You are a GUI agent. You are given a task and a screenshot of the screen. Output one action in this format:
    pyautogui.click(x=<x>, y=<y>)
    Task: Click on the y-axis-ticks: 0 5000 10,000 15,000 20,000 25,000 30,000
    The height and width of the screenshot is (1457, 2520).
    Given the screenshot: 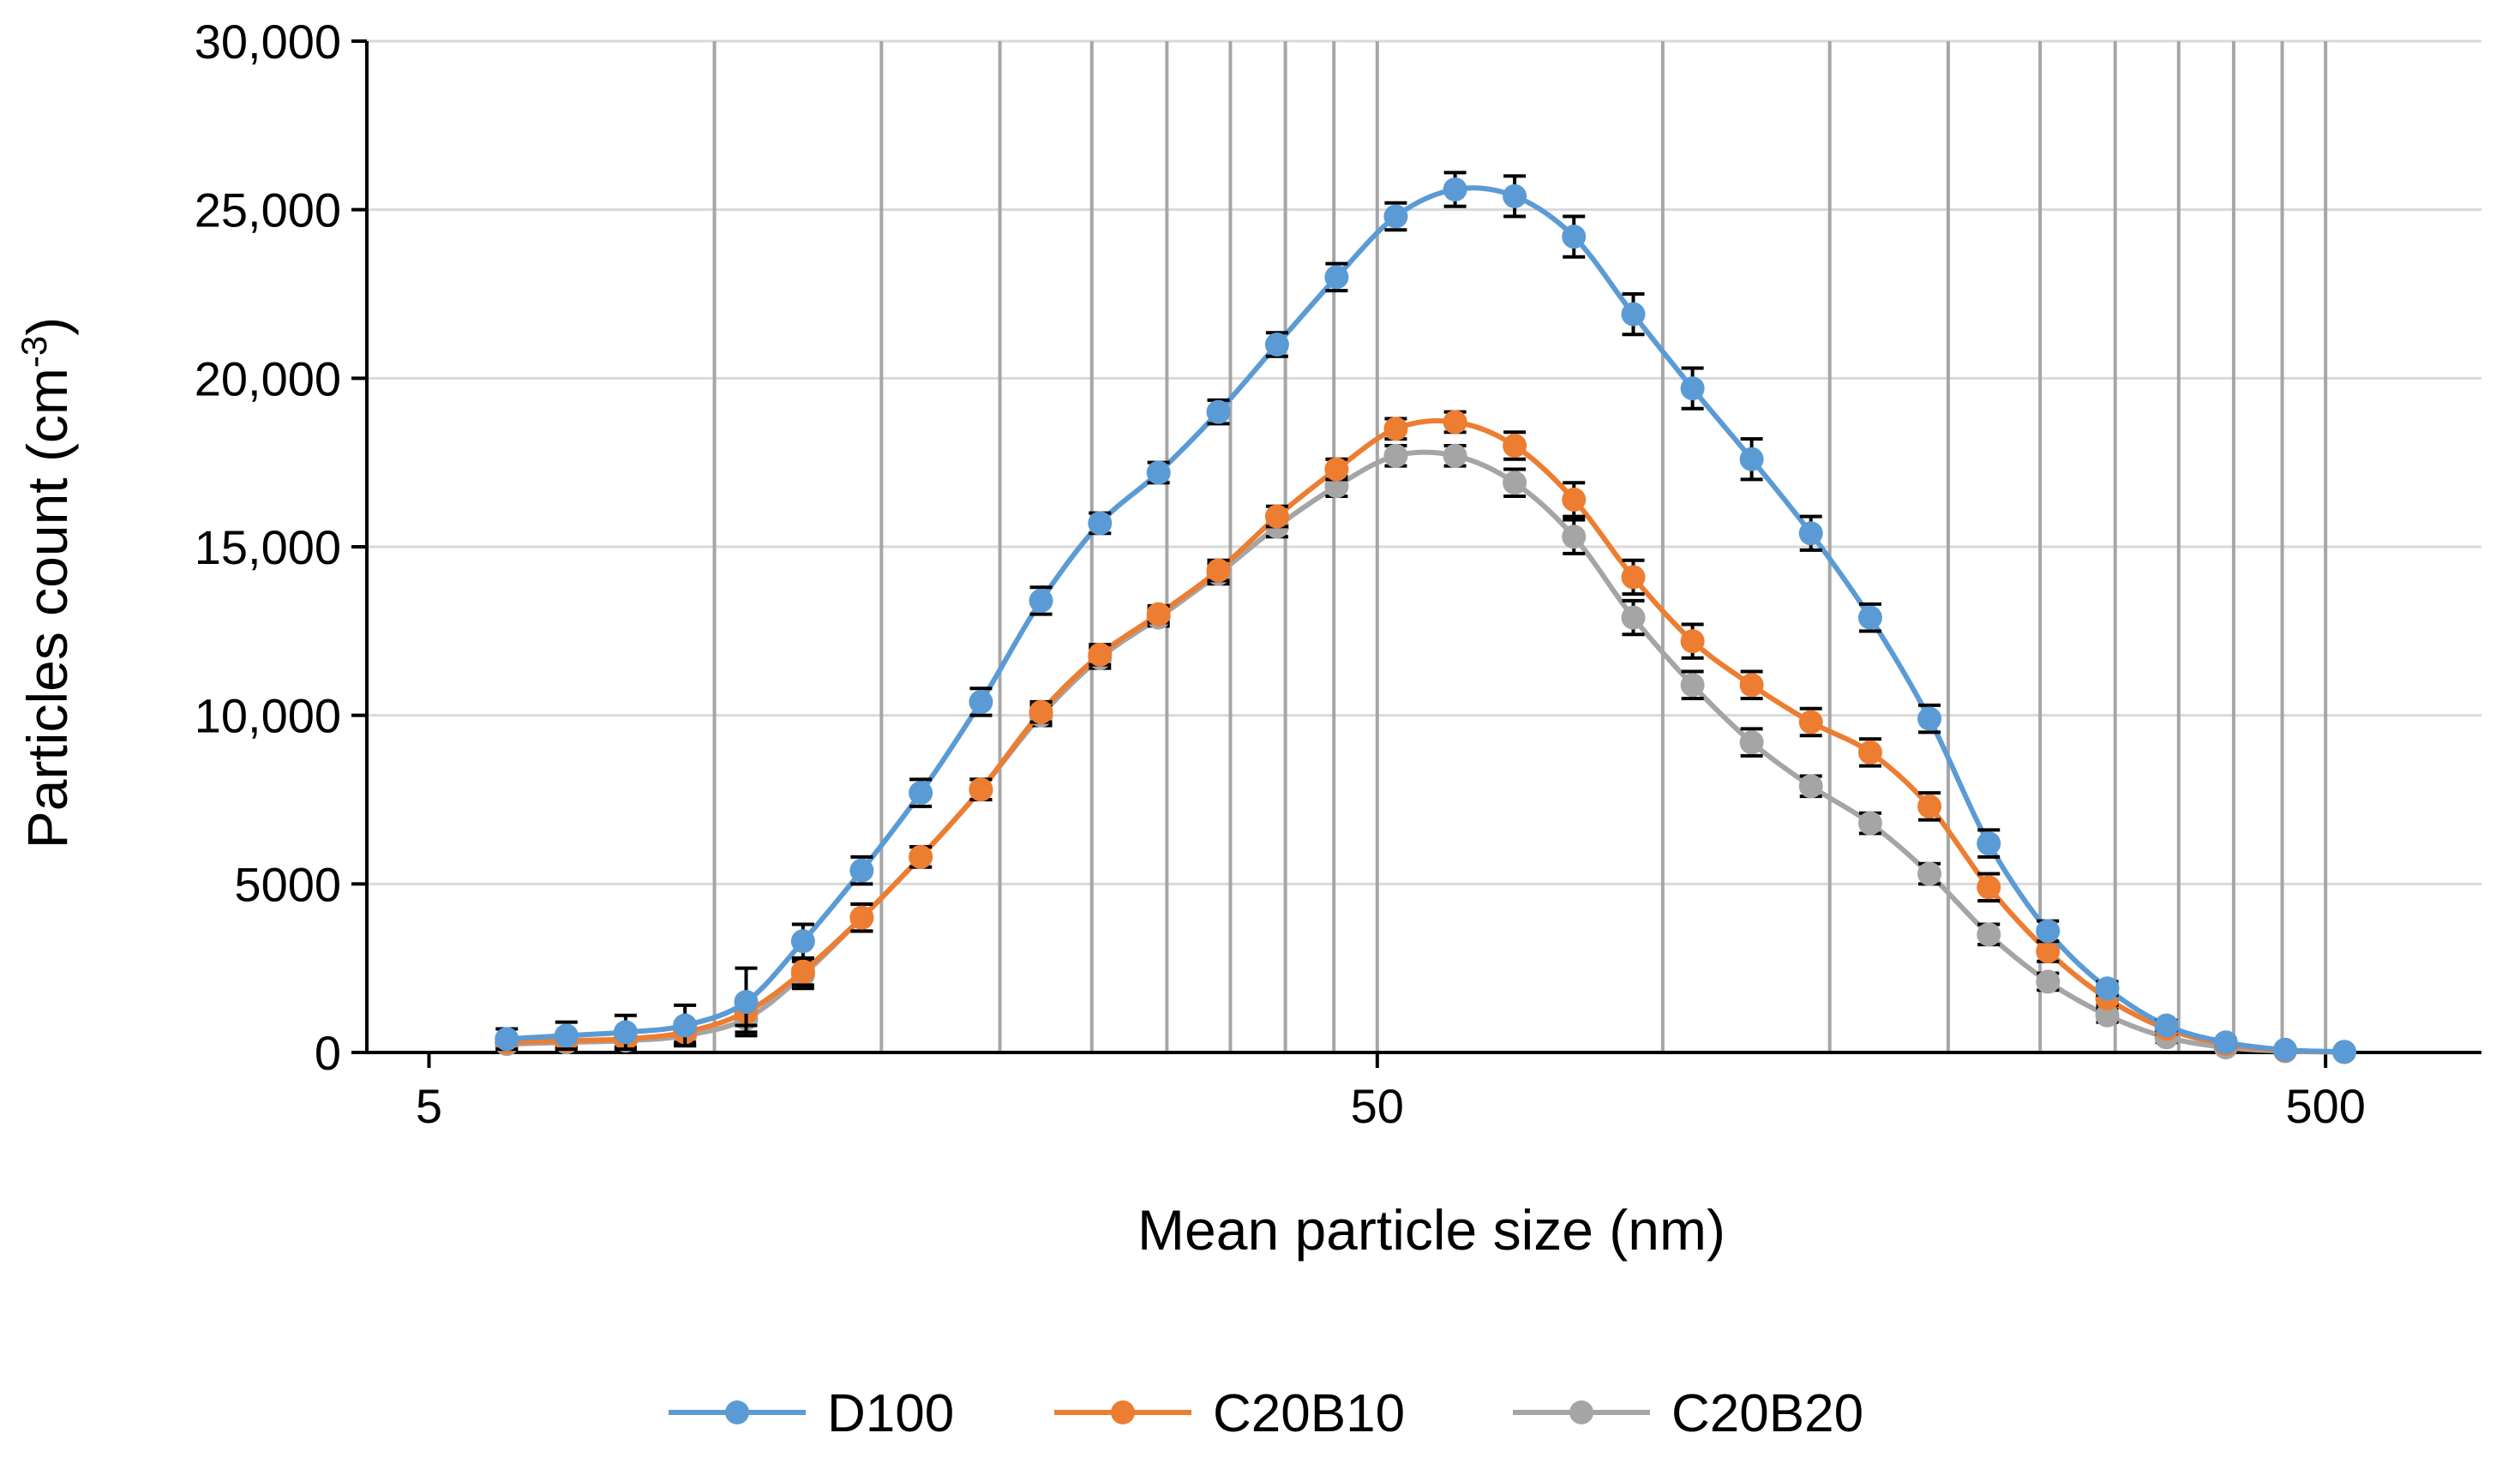 What is the action you would take?
    pyautogui.click(x=281, y=547)
    